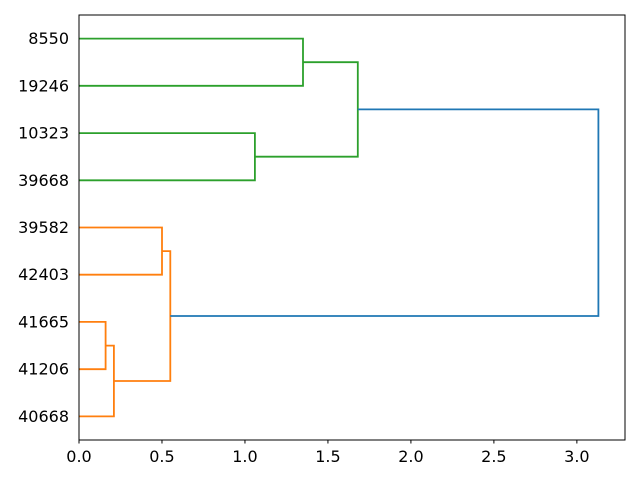 The image size is (640, 480). Describe the element at coordinates (43, 416) in the screenshot. I see `leaf-label-40668: 40668` at that location.